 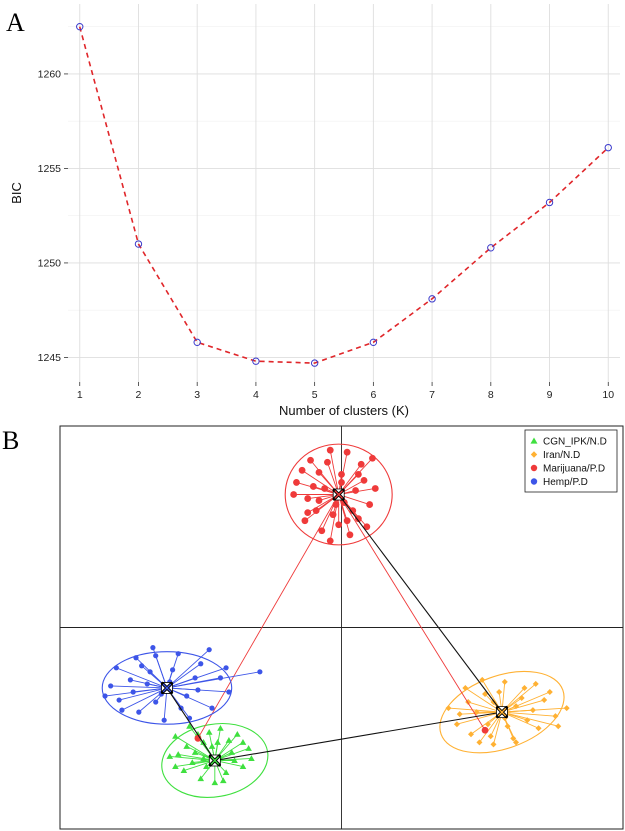 I want to click on legend-marker, so click(x=534, y=468).